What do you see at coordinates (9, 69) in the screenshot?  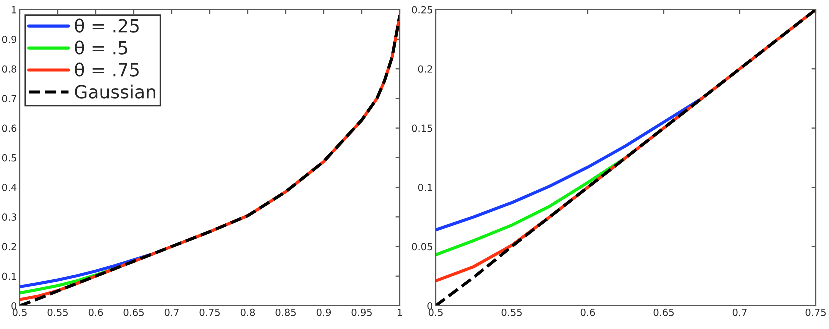 I see `y-tick-label: 0.8` at bounding box center [9, 69].